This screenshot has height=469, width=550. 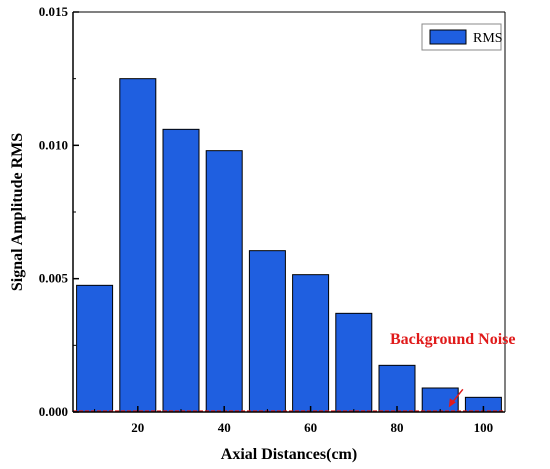 I want to click on legend-label: RMS, so click(x=488, y=38).